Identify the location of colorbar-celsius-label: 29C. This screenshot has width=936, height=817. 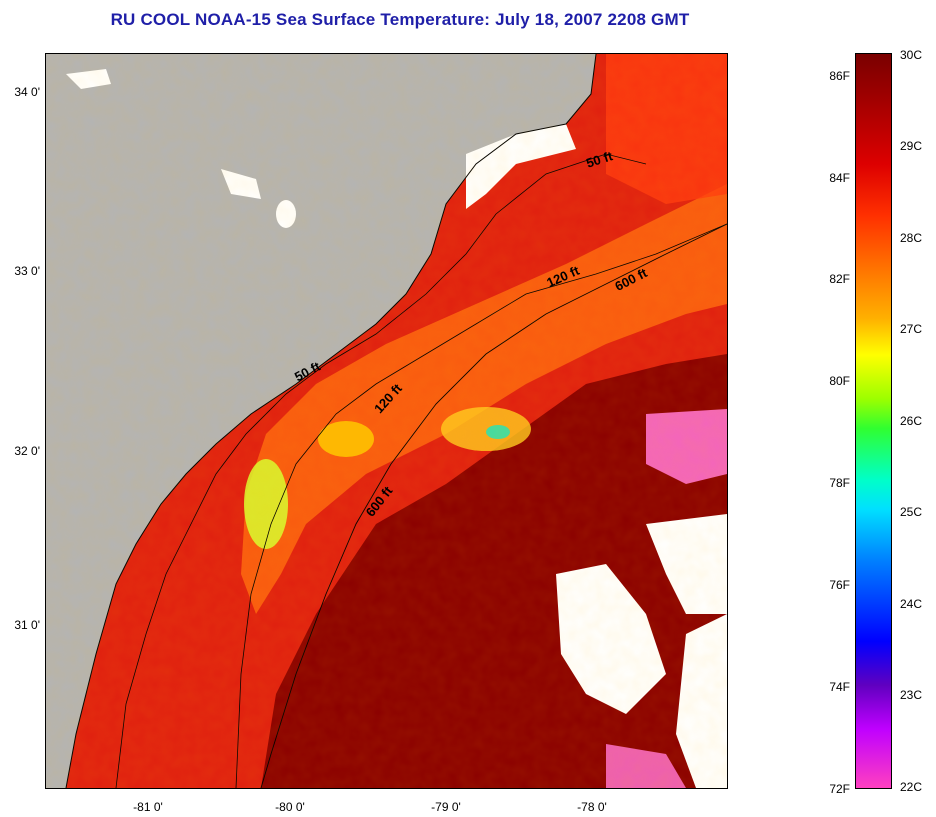
(911, 146).